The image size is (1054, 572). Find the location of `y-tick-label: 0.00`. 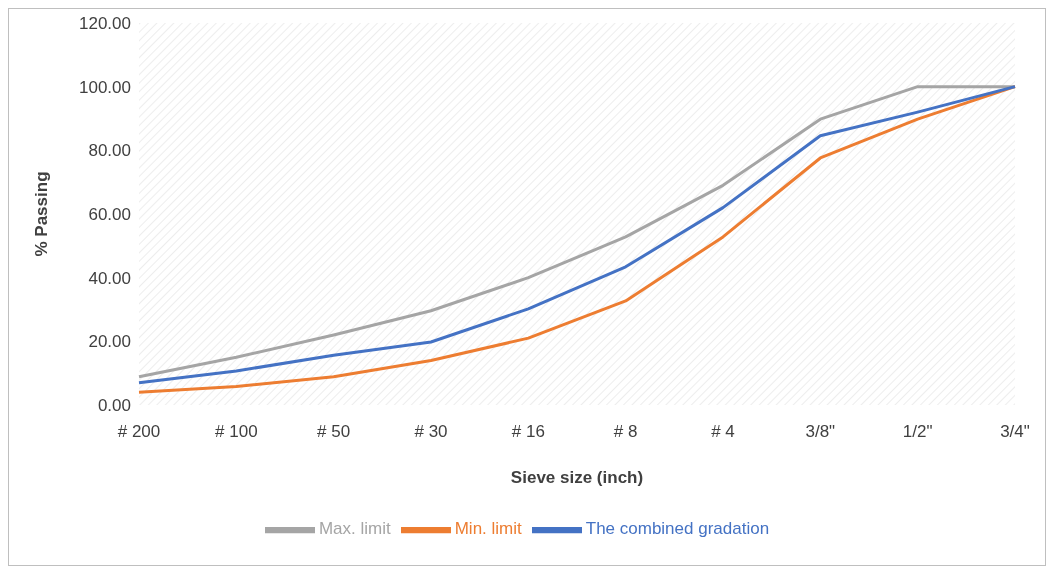

y-tick-label: 0.00 is located at coordinates (114, 406).